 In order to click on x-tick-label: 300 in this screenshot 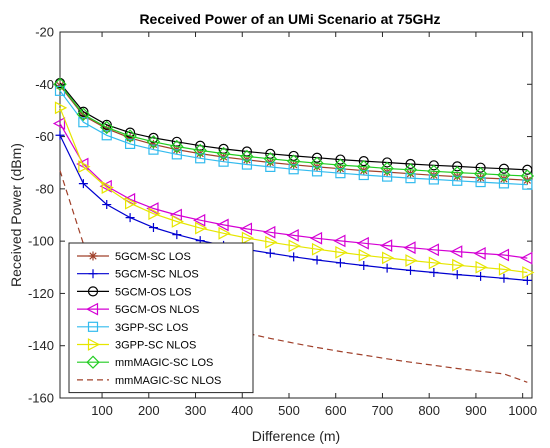, I will do `click(196, 410)`.